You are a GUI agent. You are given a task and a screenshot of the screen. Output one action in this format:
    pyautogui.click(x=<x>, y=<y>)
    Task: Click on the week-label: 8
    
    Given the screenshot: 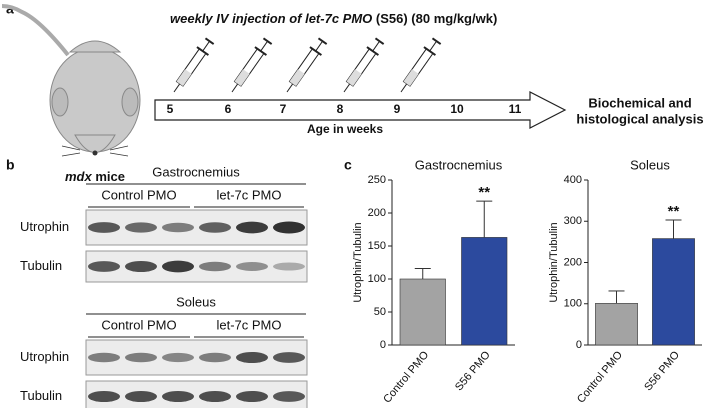 What is the action you would take?
    pyautogui.click(x=340, y=109)
    